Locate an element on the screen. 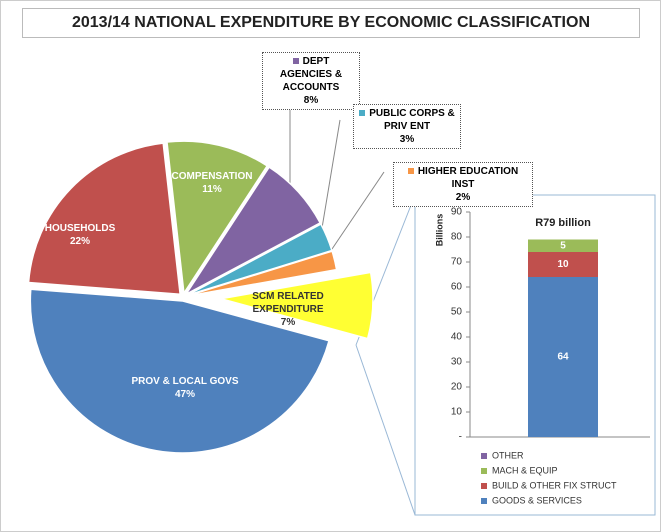 The width and height of the screenshot is (661, 532). callout: DEPT AGENCIES & ACCOUNTS 8% is located at coordinates (311, 81).